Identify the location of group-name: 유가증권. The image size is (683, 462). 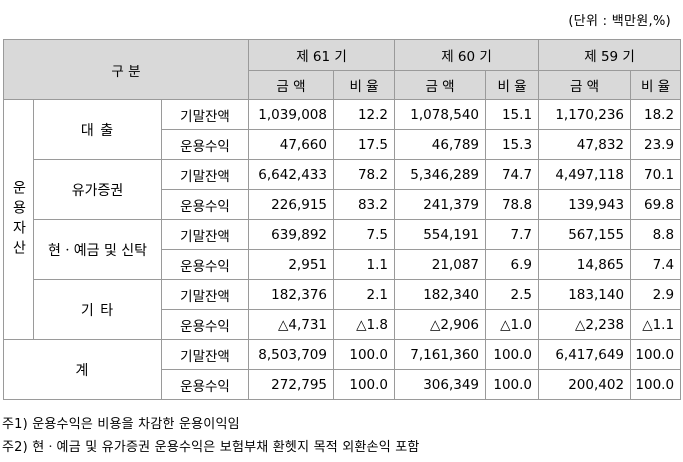
(97, 189).